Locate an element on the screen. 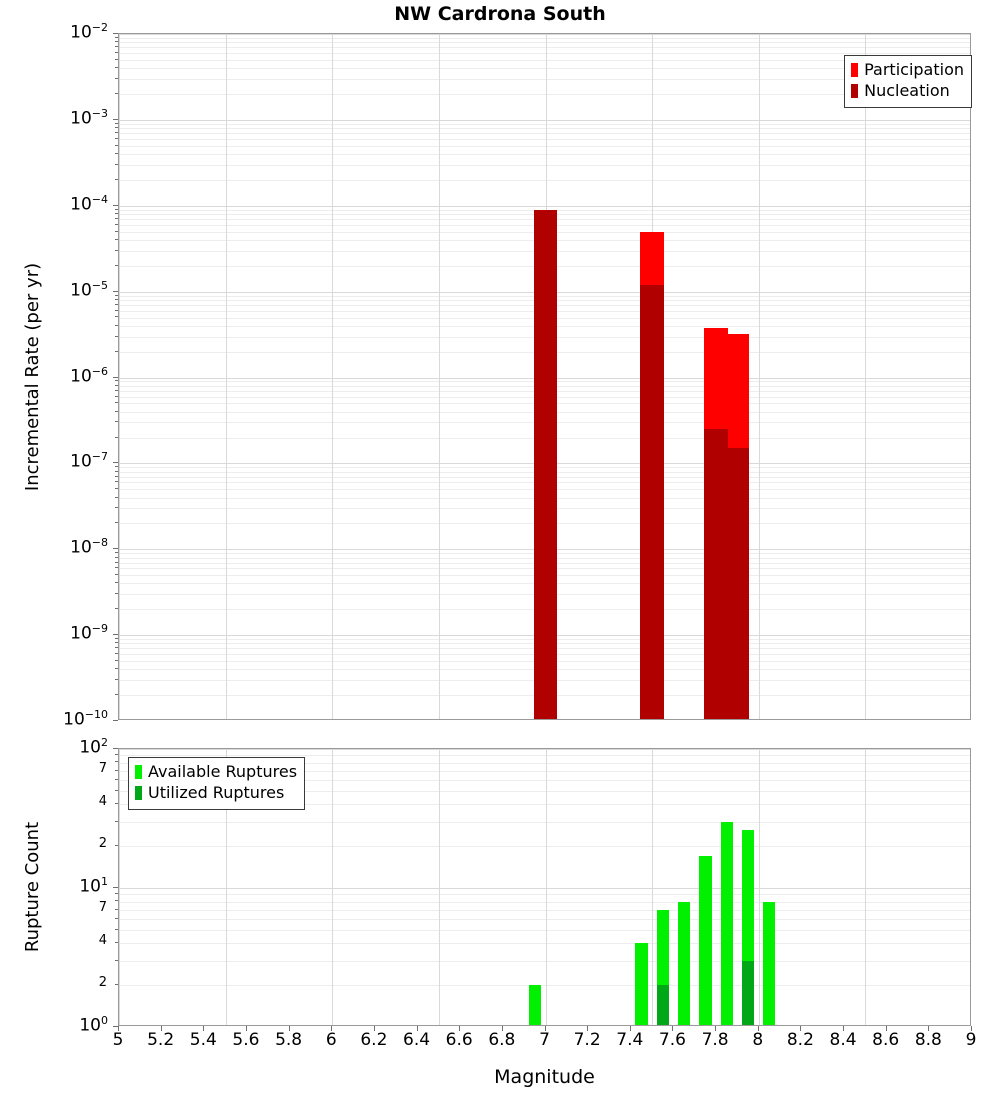 The height and width of the screenshot is (1100, 1000). y-tick-top-1e-4: 10⁻⁴ is located at coordinates (89, 203).